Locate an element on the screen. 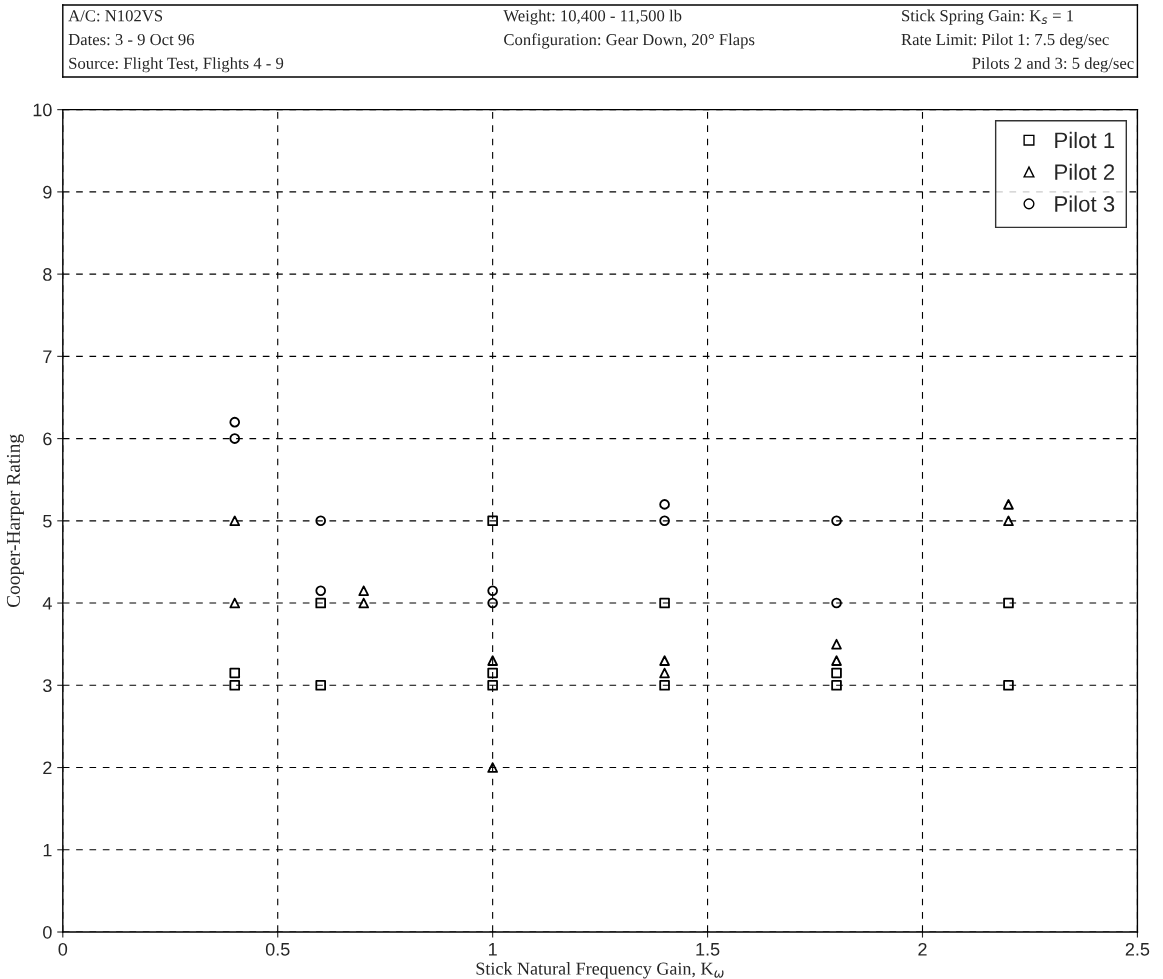  x-axis-title: Stick Natural Frequency Gain, K$_{ω}$ is located at coordinates (600, 970).